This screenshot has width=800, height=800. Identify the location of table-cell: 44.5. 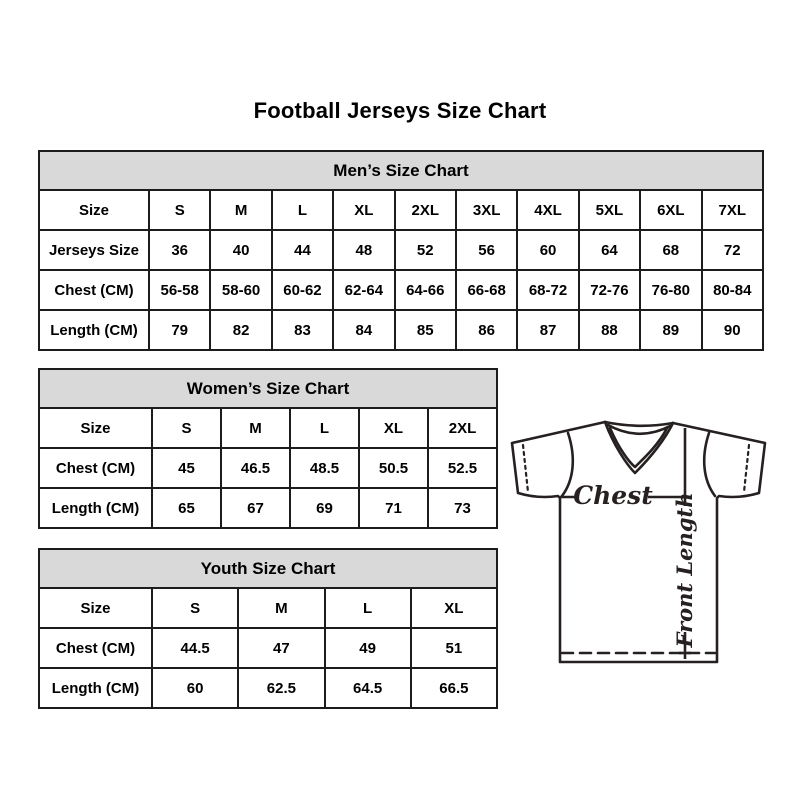
(195, 648).